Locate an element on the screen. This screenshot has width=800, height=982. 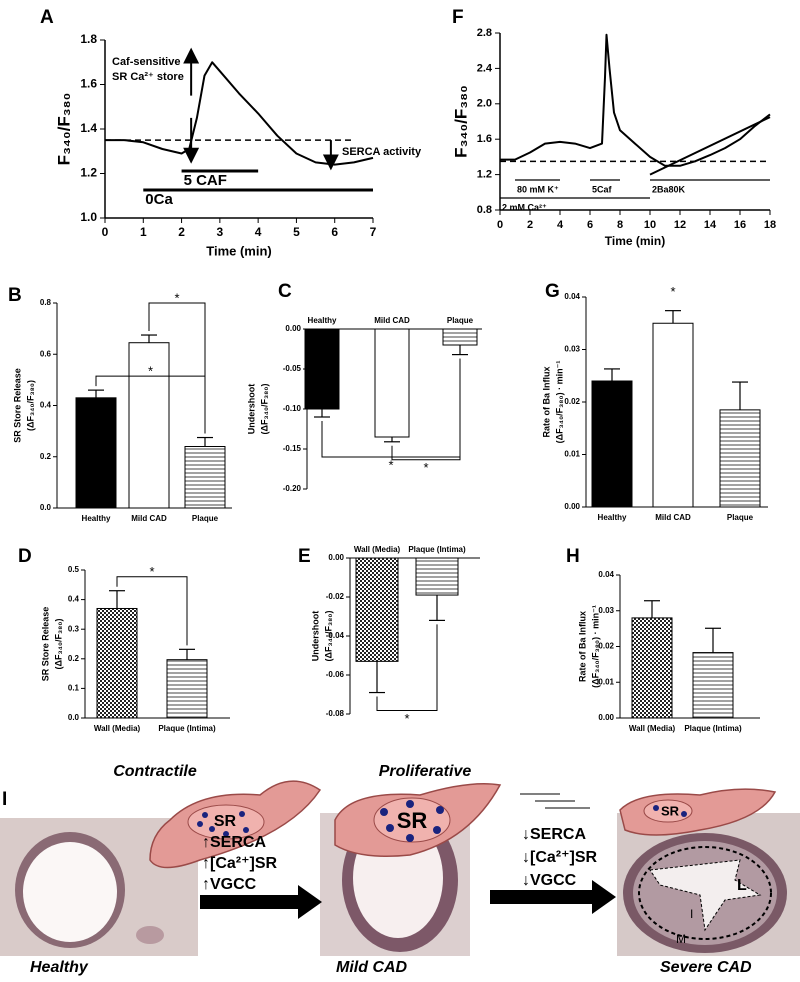
panel-letter: C is located at coordinates (285, 291).